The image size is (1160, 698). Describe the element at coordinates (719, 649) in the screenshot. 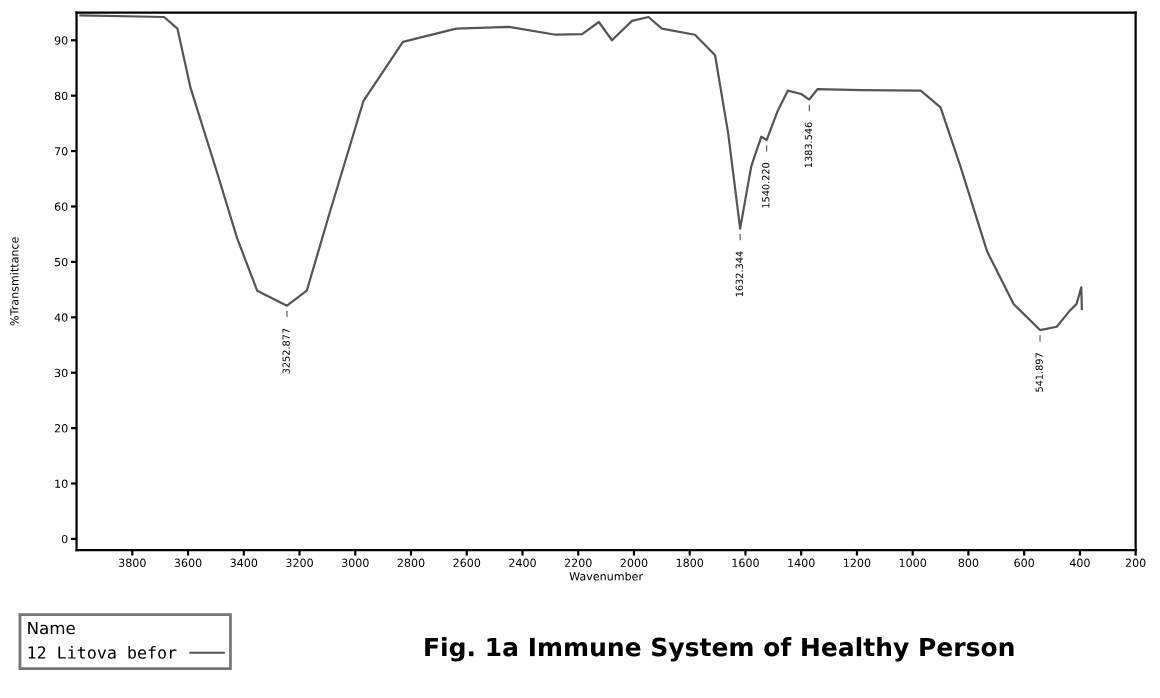

I see `text: Fig. 1a Immune System of Healthy Person` at that location.